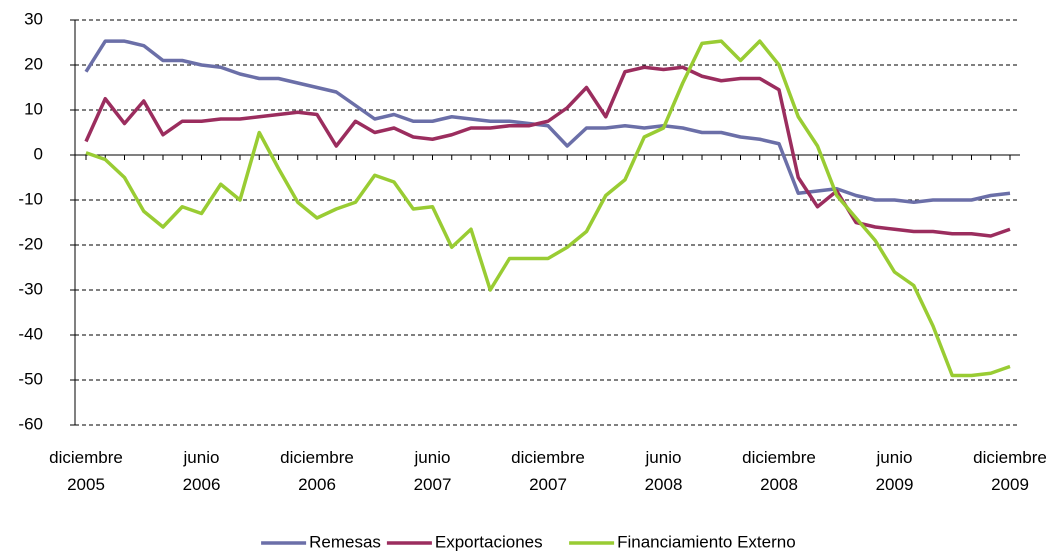 The image size is (1057, 554). Describe the element at coordinates (706, 541) in the screenshot. I see `legend-label: Financiamiento Externo` at that location.